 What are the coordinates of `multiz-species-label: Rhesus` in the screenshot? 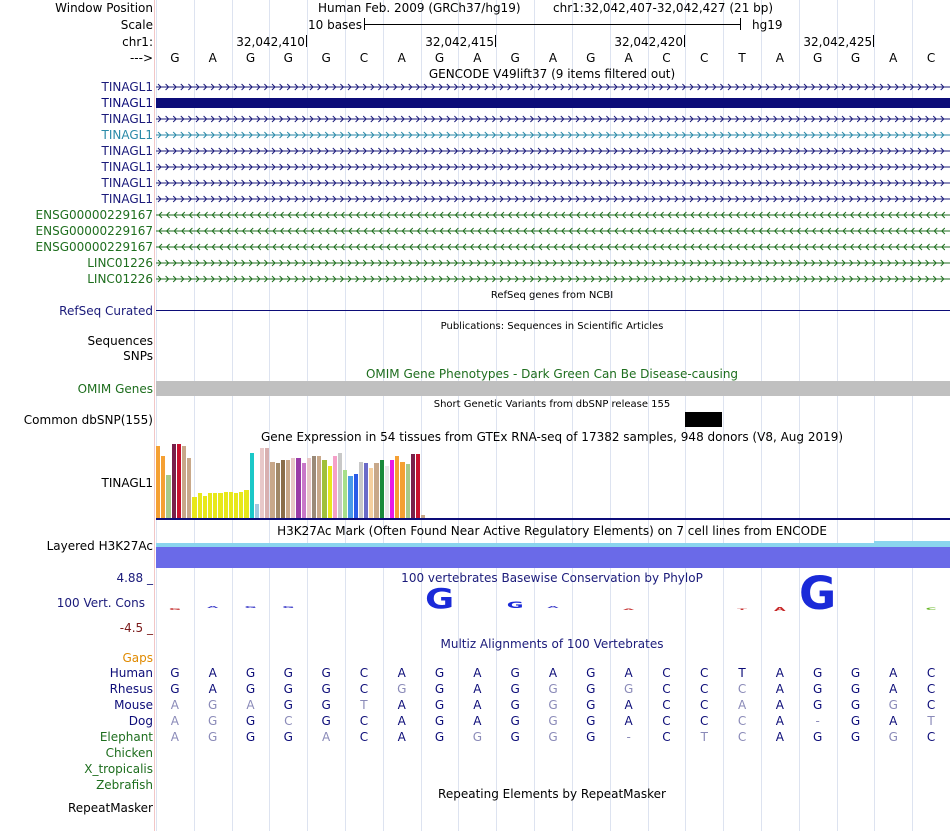 It's located at (131, 689).